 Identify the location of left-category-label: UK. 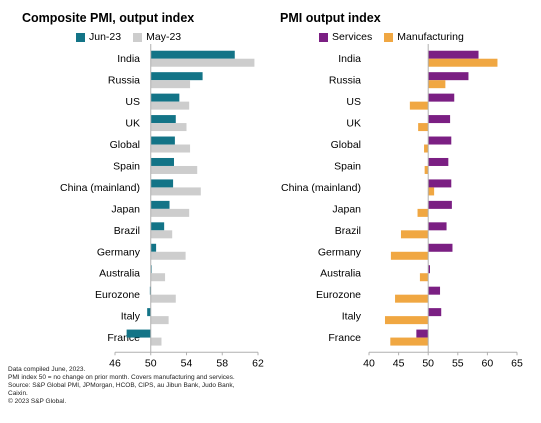
(132, 124).